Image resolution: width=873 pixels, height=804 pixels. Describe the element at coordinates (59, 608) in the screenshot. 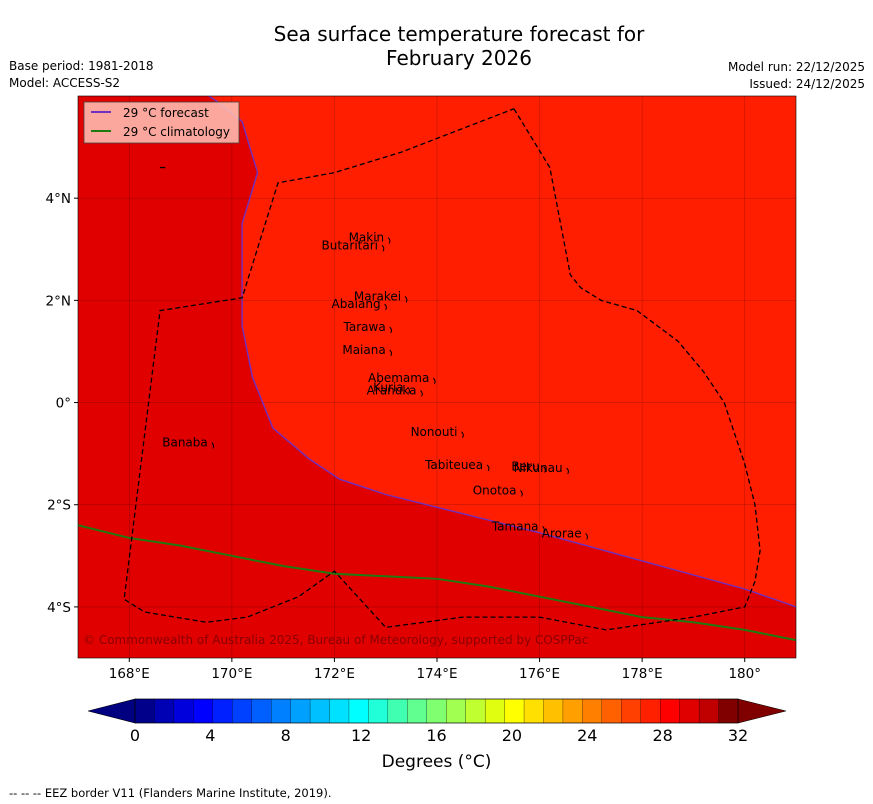

I see `lat-tick-label: 4°S` at that location.